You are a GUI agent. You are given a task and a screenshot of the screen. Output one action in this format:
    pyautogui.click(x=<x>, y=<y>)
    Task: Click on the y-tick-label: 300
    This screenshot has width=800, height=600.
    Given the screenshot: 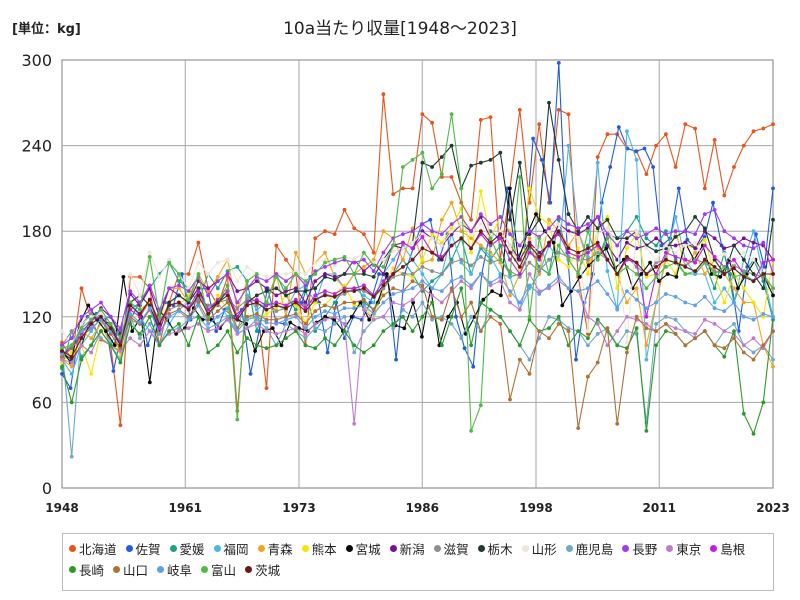 What is the action you would take?
    pyautogui.click(x=36, y=60)
    